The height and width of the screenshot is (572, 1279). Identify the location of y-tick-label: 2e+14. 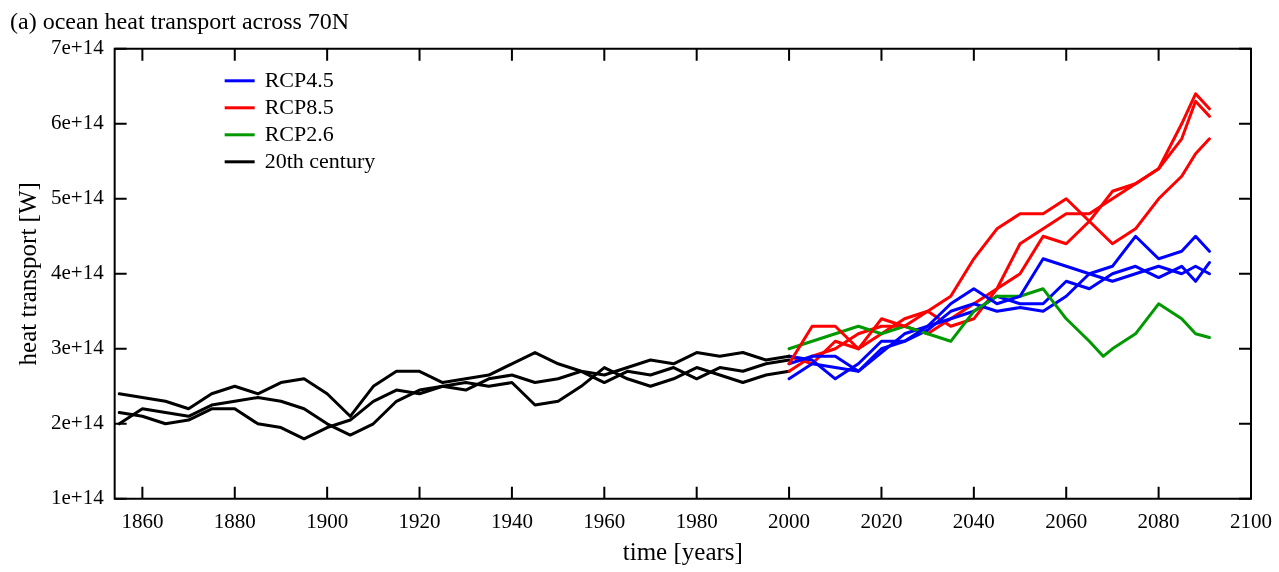
(77, 422).